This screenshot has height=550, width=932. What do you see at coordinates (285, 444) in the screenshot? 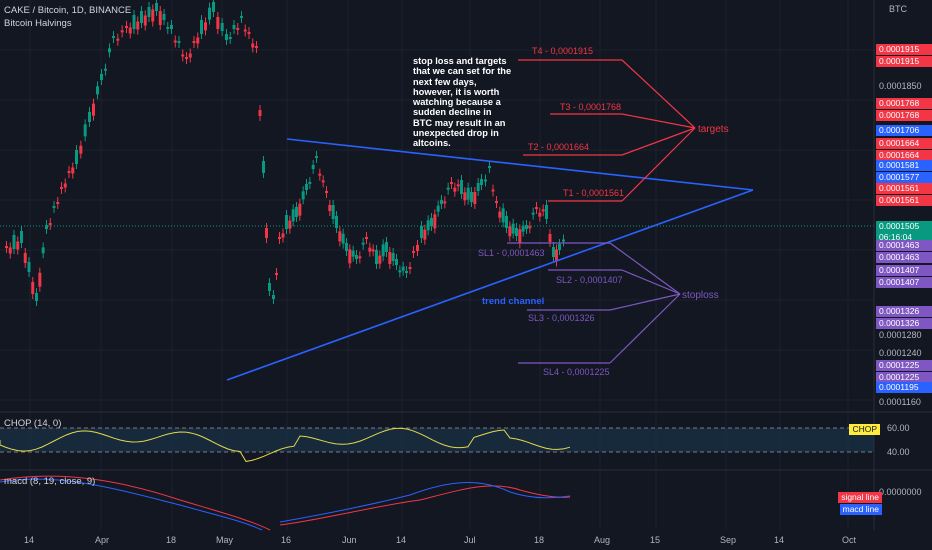
I see `chop-line` at bounding box center [285, 444].